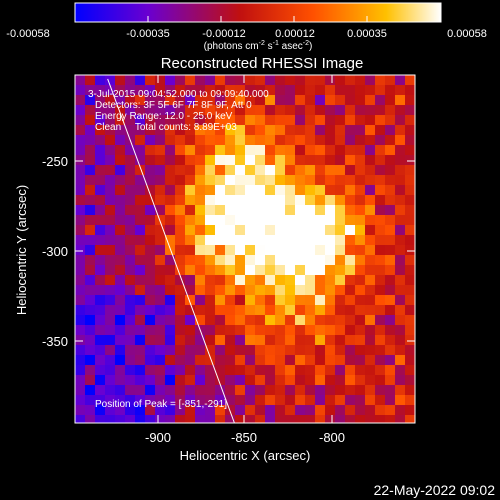 Image resolution: width=500 pixels, height=500 pixels. Describe the element at coordinates (21, 250) in the screenshot. I see `y-axis-label: Heliocentric Y (arcsec)` at that location.